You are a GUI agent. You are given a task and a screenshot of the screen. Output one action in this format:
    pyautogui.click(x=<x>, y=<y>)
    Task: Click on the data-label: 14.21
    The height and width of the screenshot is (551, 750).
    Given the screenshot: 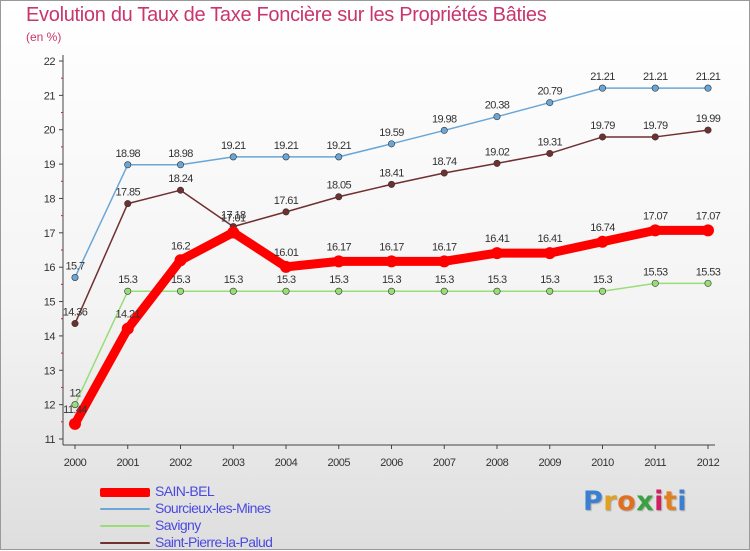 What is the action you would take?
    pyautogui.click(x=127, y=315)
    